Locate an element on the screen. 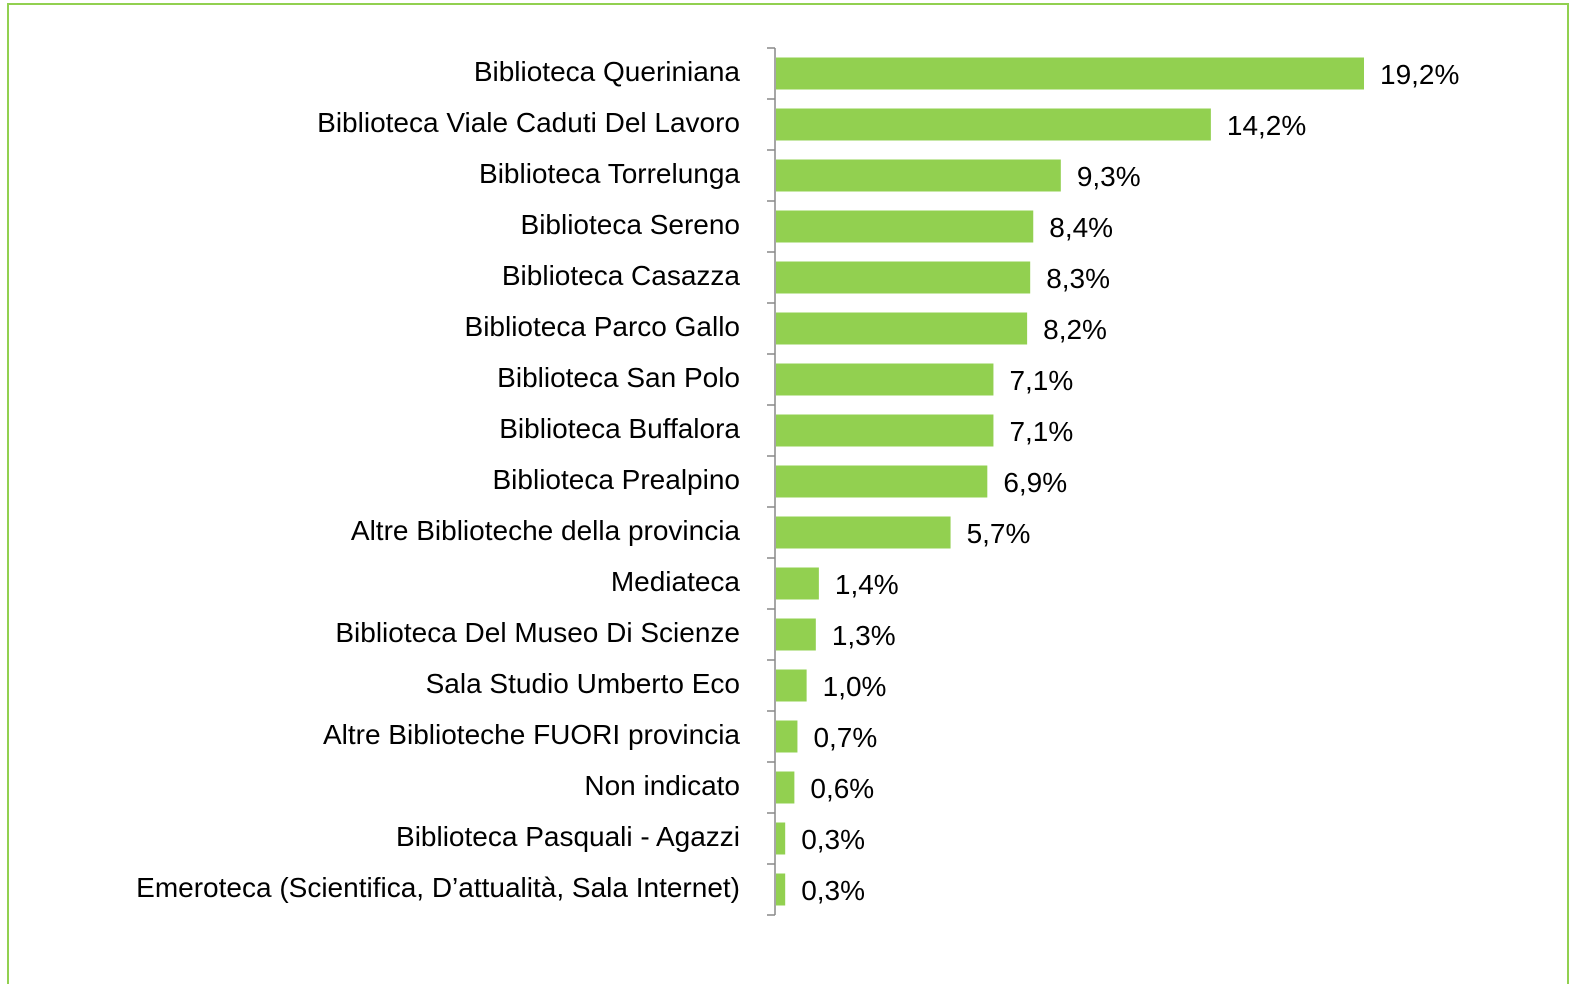 The image size is (1579, 984). category-label: Biblioteca Parco Gallo is located at coordinates (602, 326).